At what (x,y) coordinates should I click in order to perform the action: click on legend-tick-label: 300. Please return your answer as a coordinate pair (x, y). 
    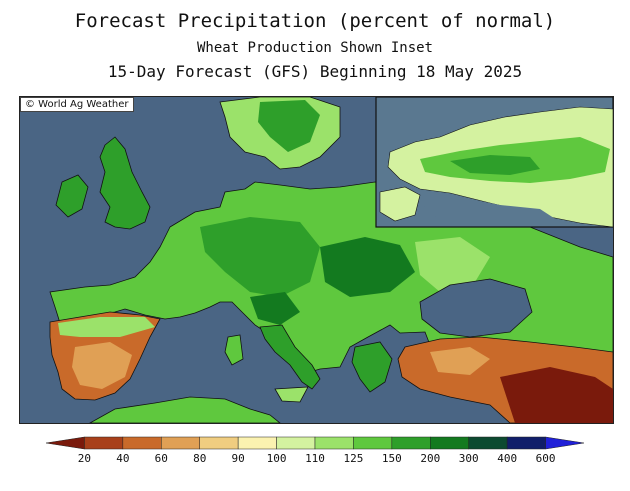
    Looking at the image, I should click on (469, 458).